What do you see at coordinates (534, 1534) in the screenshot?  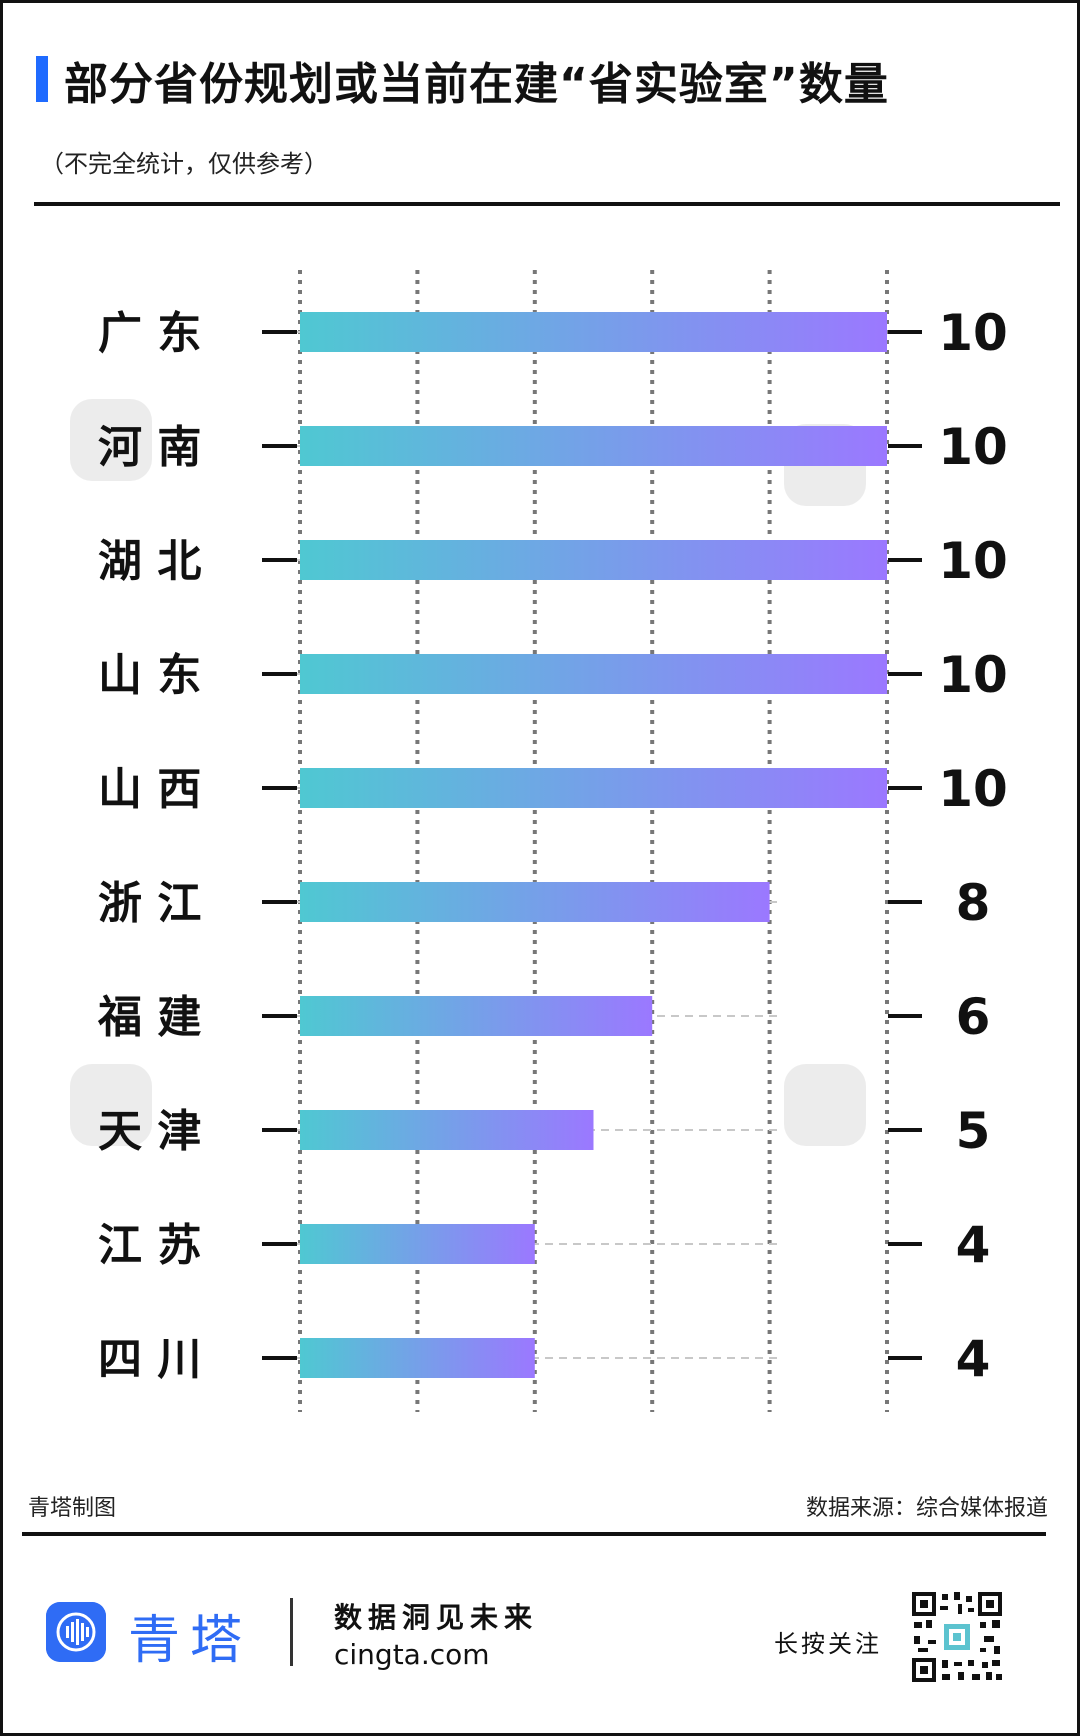 I see `bottom-divider` at bounding box center [534, 1534].